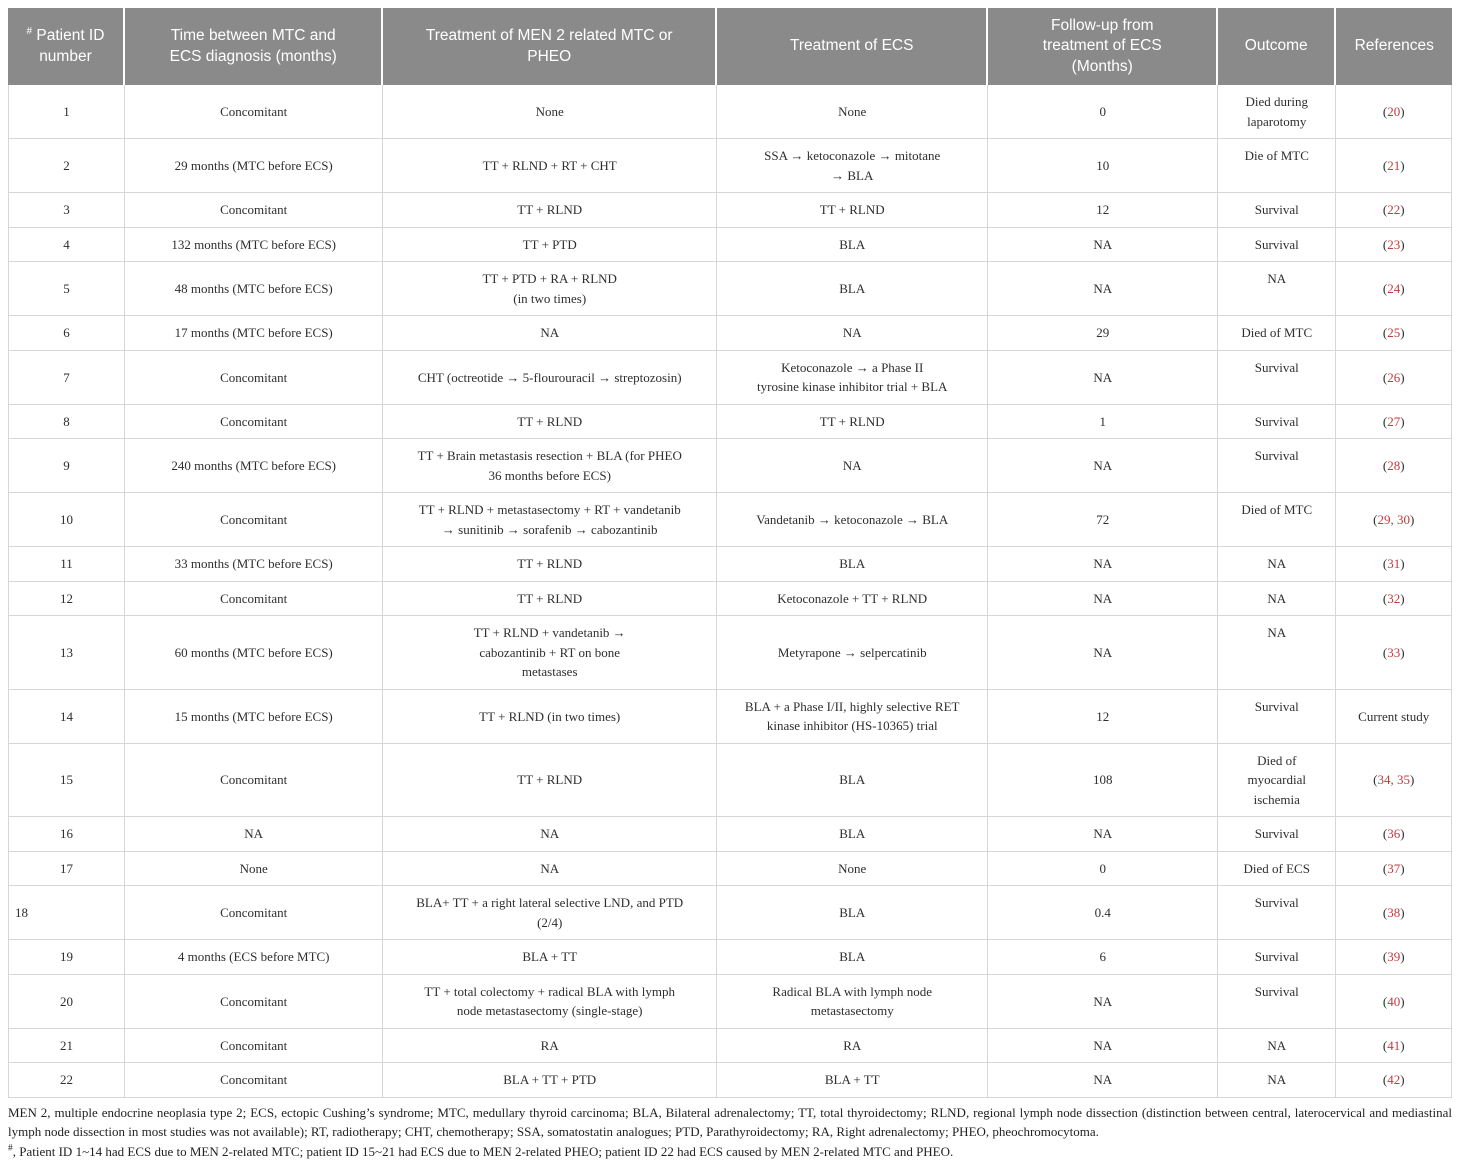 The height and width of the screenshot is (1174, 1460). Describe the element at coordinates (1394, 112) in the screenshot. I see `reference-citation: 20` at that location.